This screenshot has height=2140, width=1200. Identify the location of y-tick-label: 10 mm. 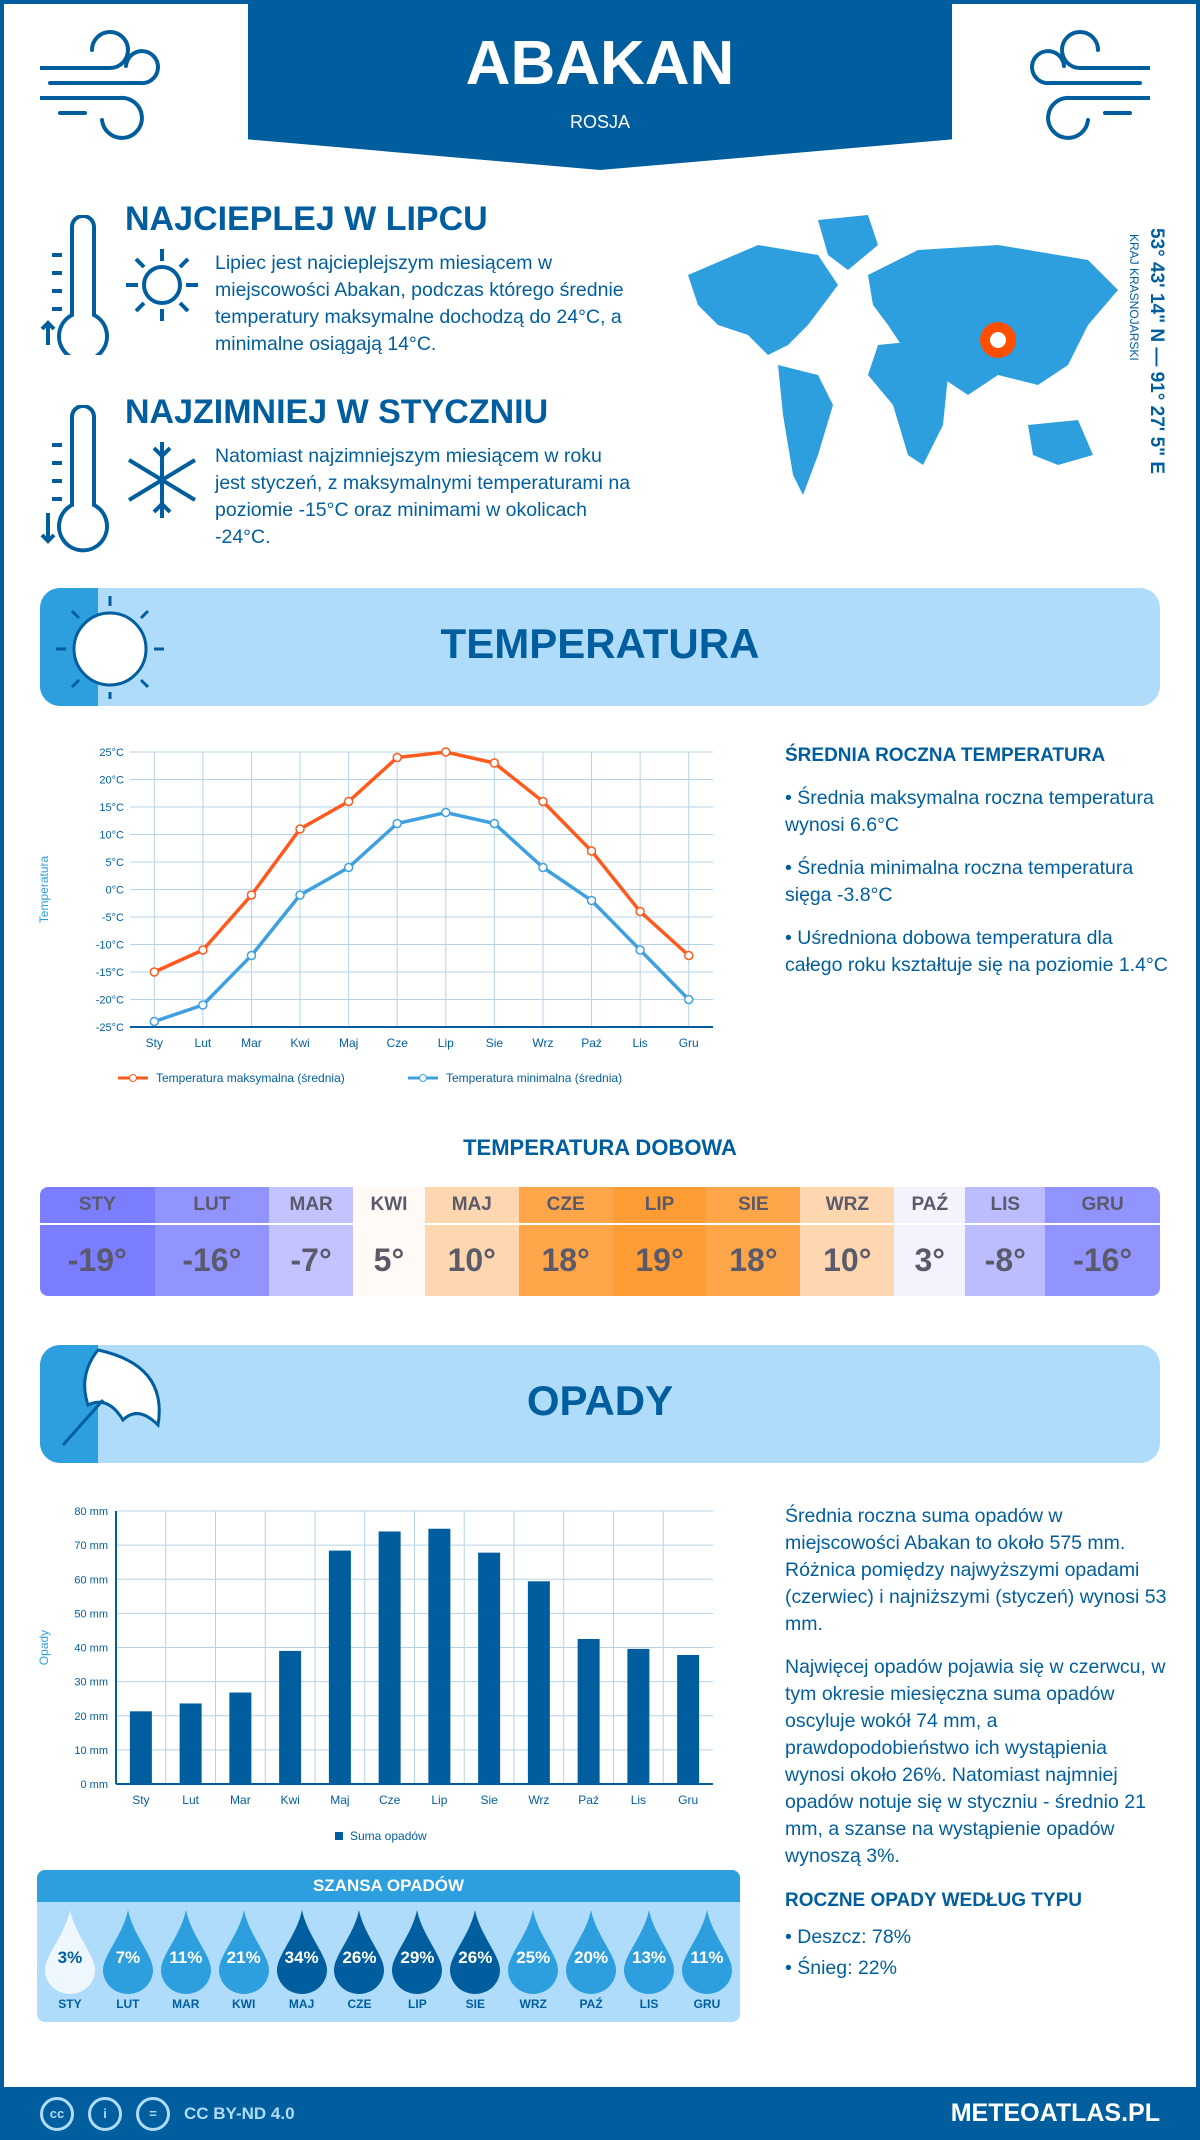
(91, 1751).